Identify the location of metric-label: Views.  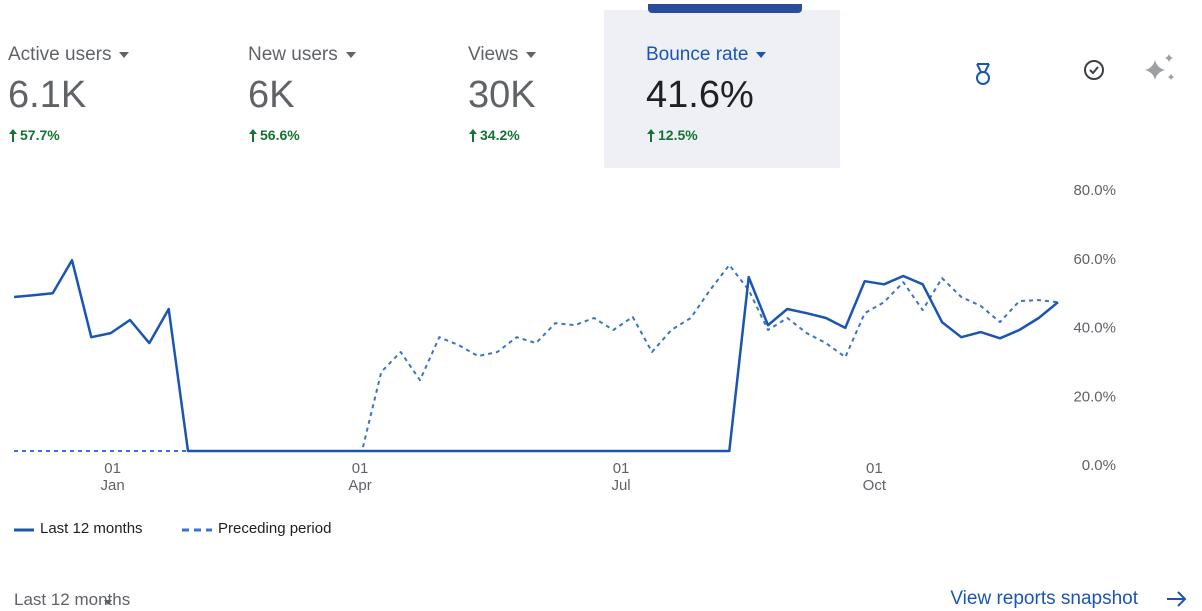
(493, 54).